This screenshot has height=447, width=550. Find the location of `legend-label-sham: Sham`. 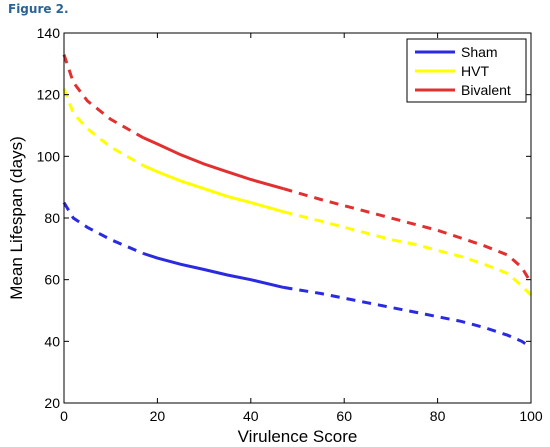

legend-label-sham: Sham is located at coordinates (479, 52).